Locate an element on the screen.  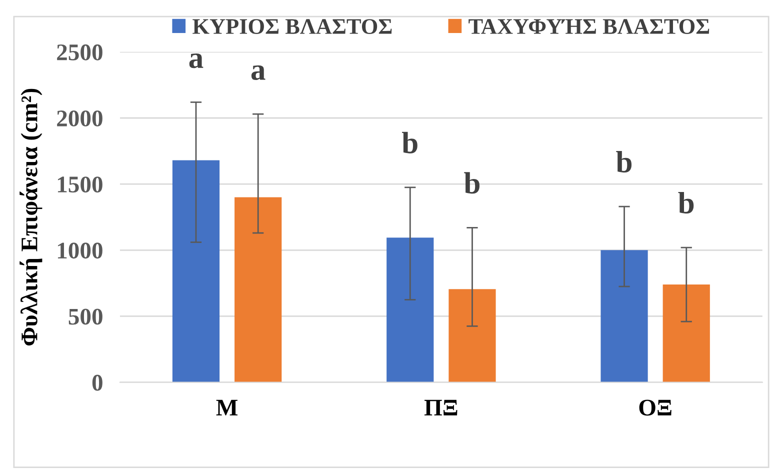
x-tick-label: ΠΞ is located at coordinates (441, 408).